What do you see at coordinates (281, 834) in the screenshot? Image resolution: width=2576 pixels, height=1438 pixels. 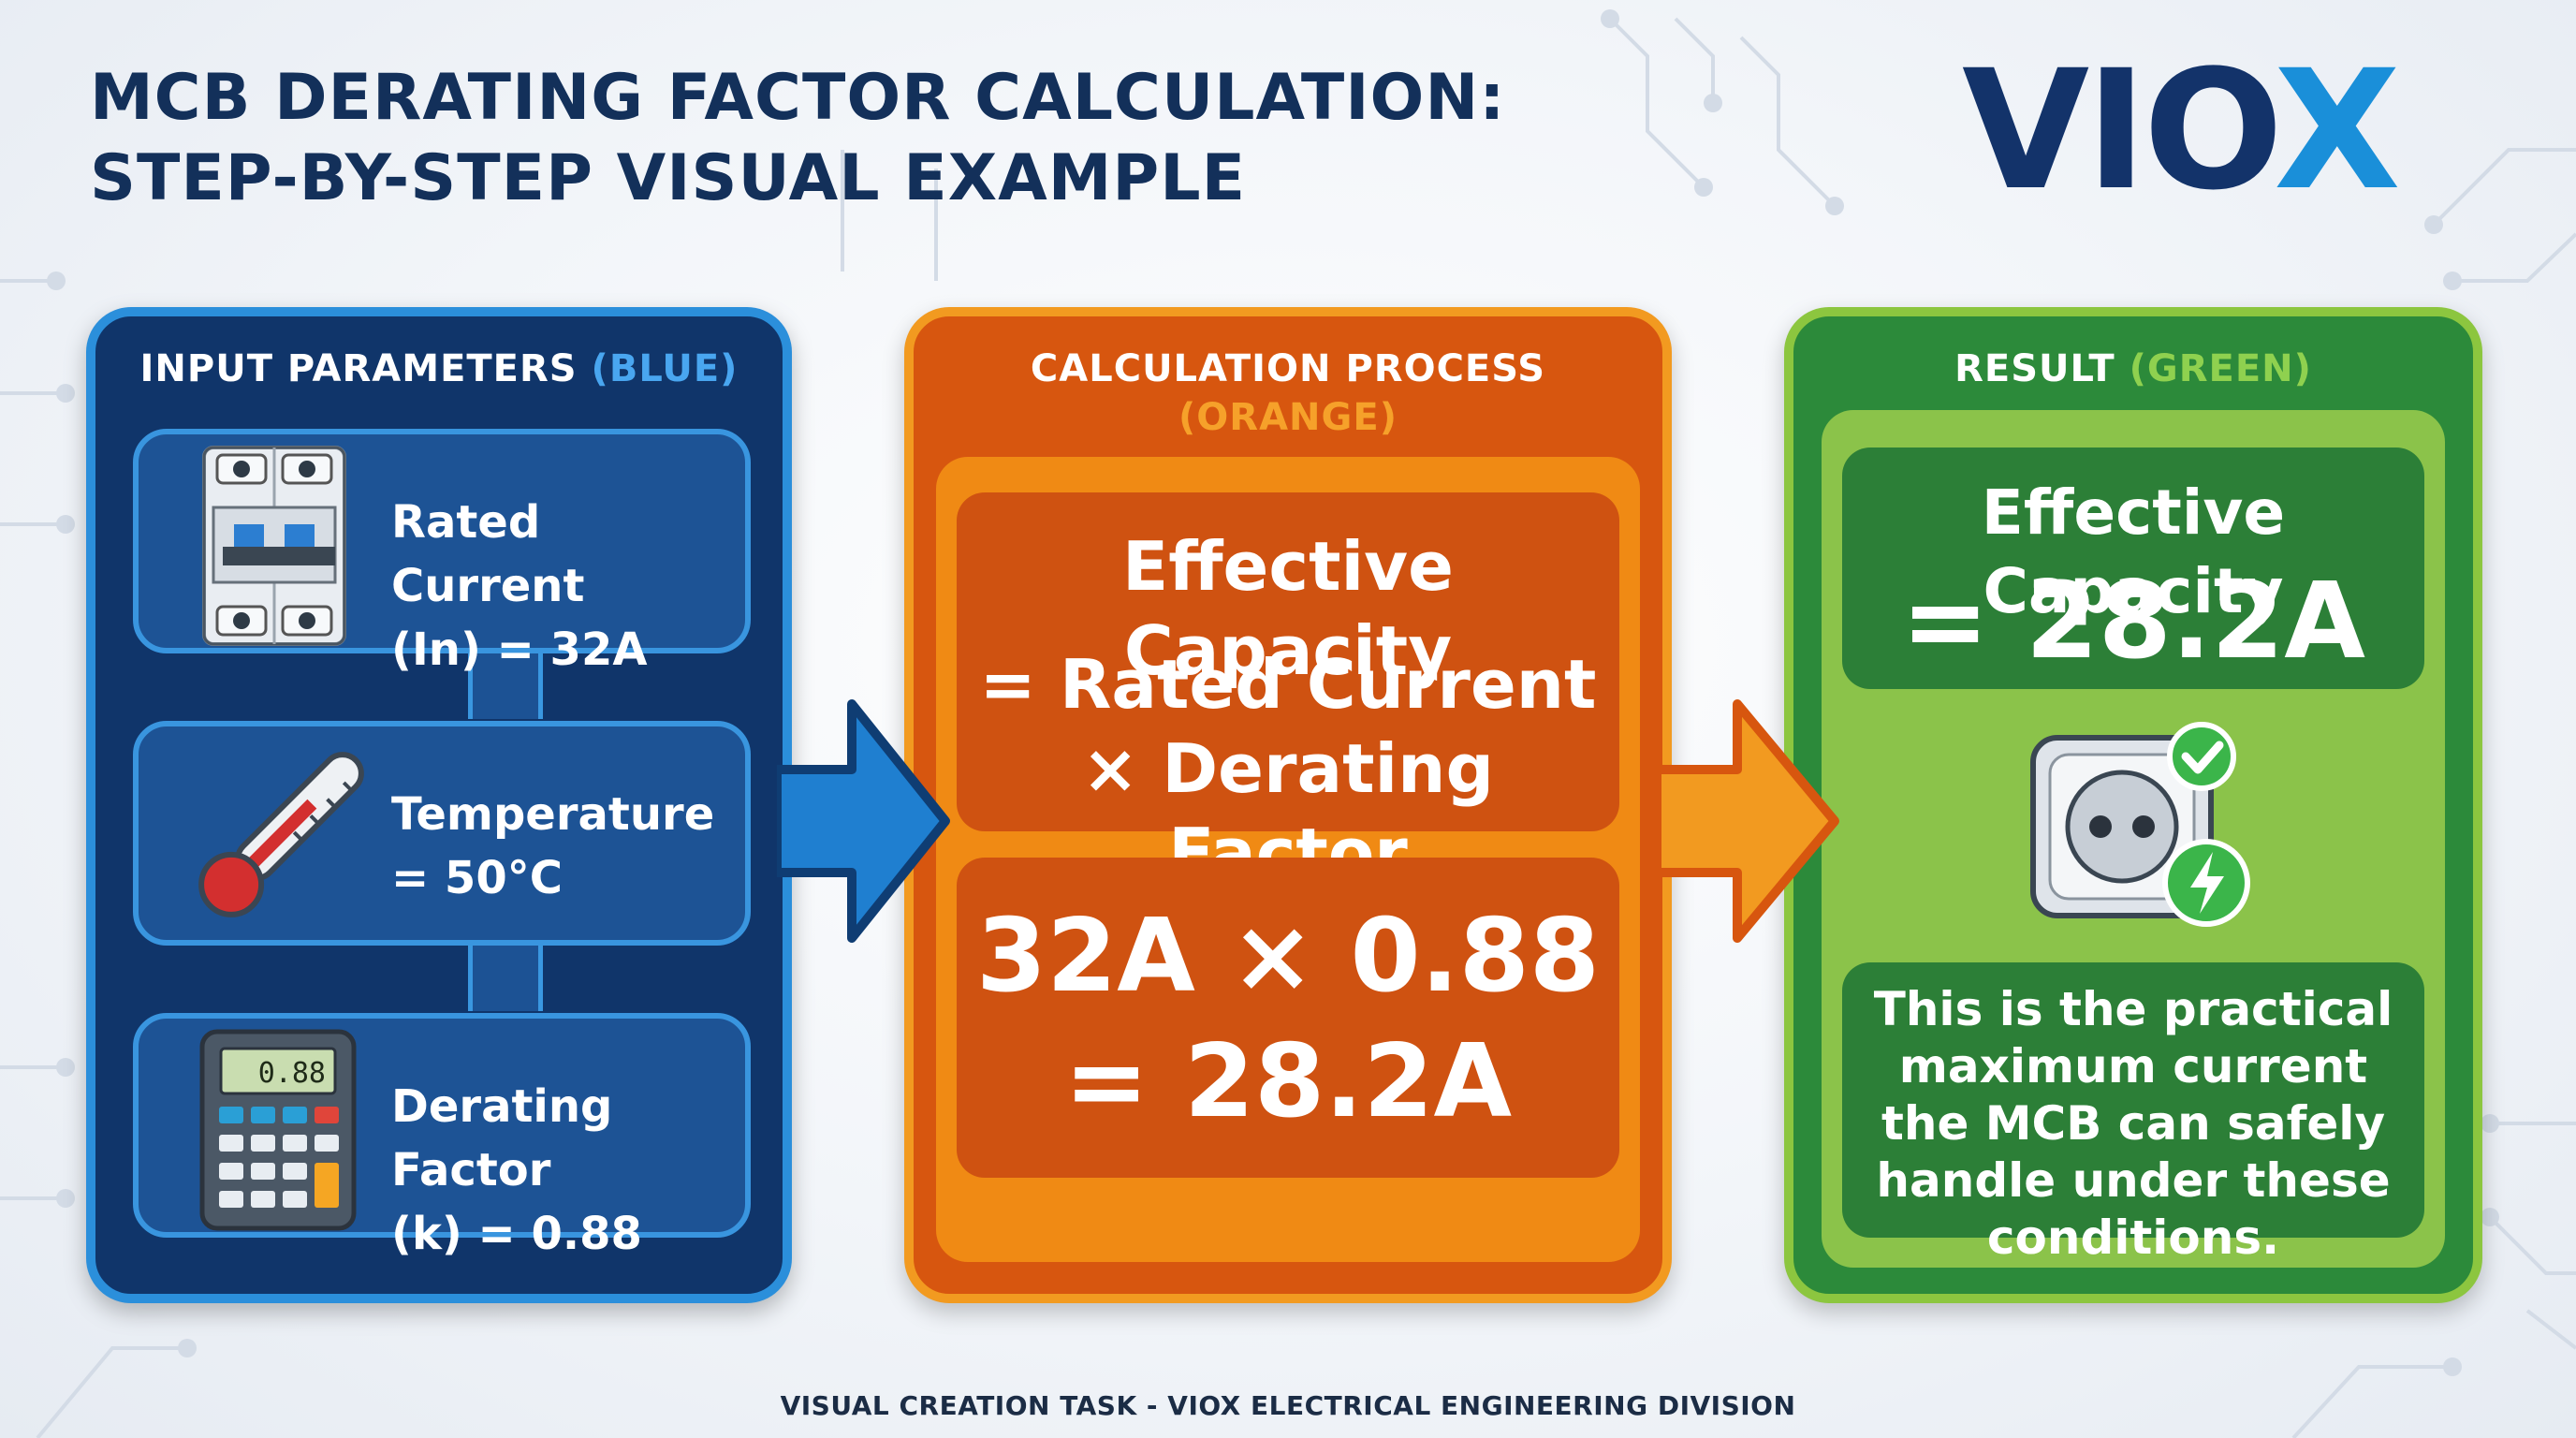 I see `thermometer-icon` at bounding box center [281, 834].